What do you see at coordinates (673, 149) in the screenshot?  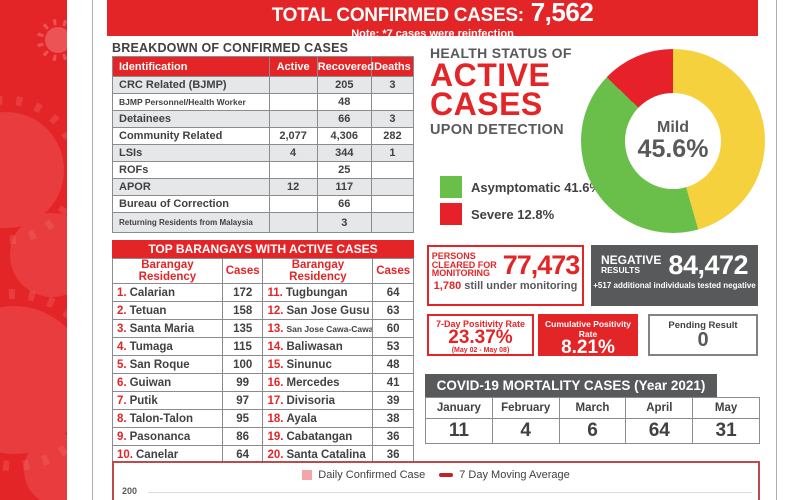 I see `donut-center-value: 45.6%` at bounding box center [673, 149].